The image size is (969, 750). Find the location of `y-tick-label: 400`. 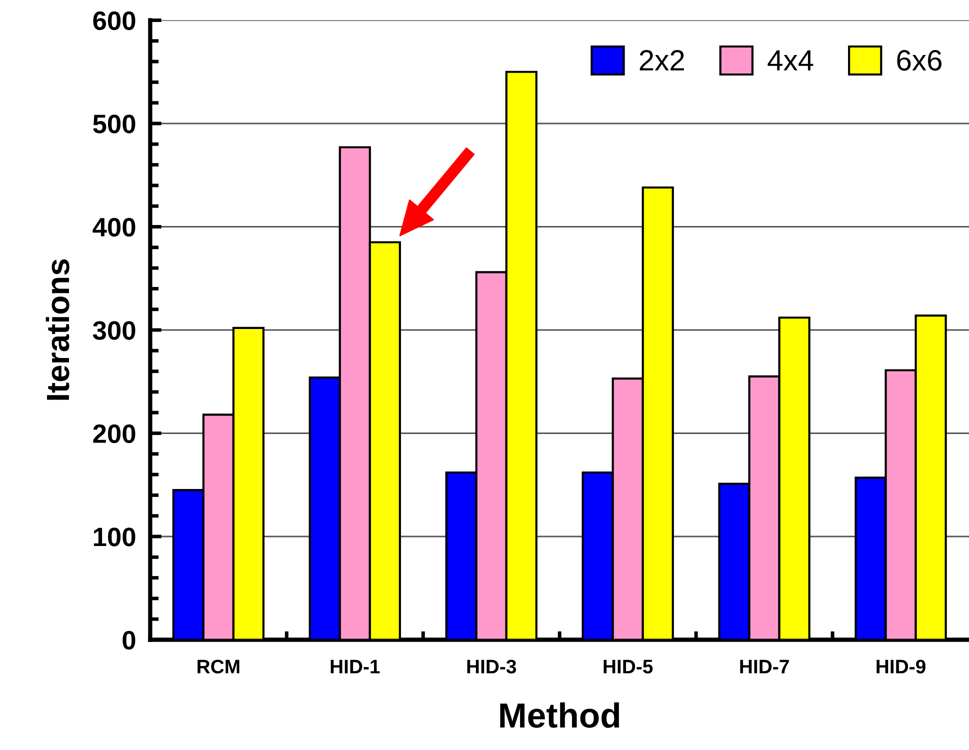

y-tick-label: 400 is located at coordinates (114, 227).